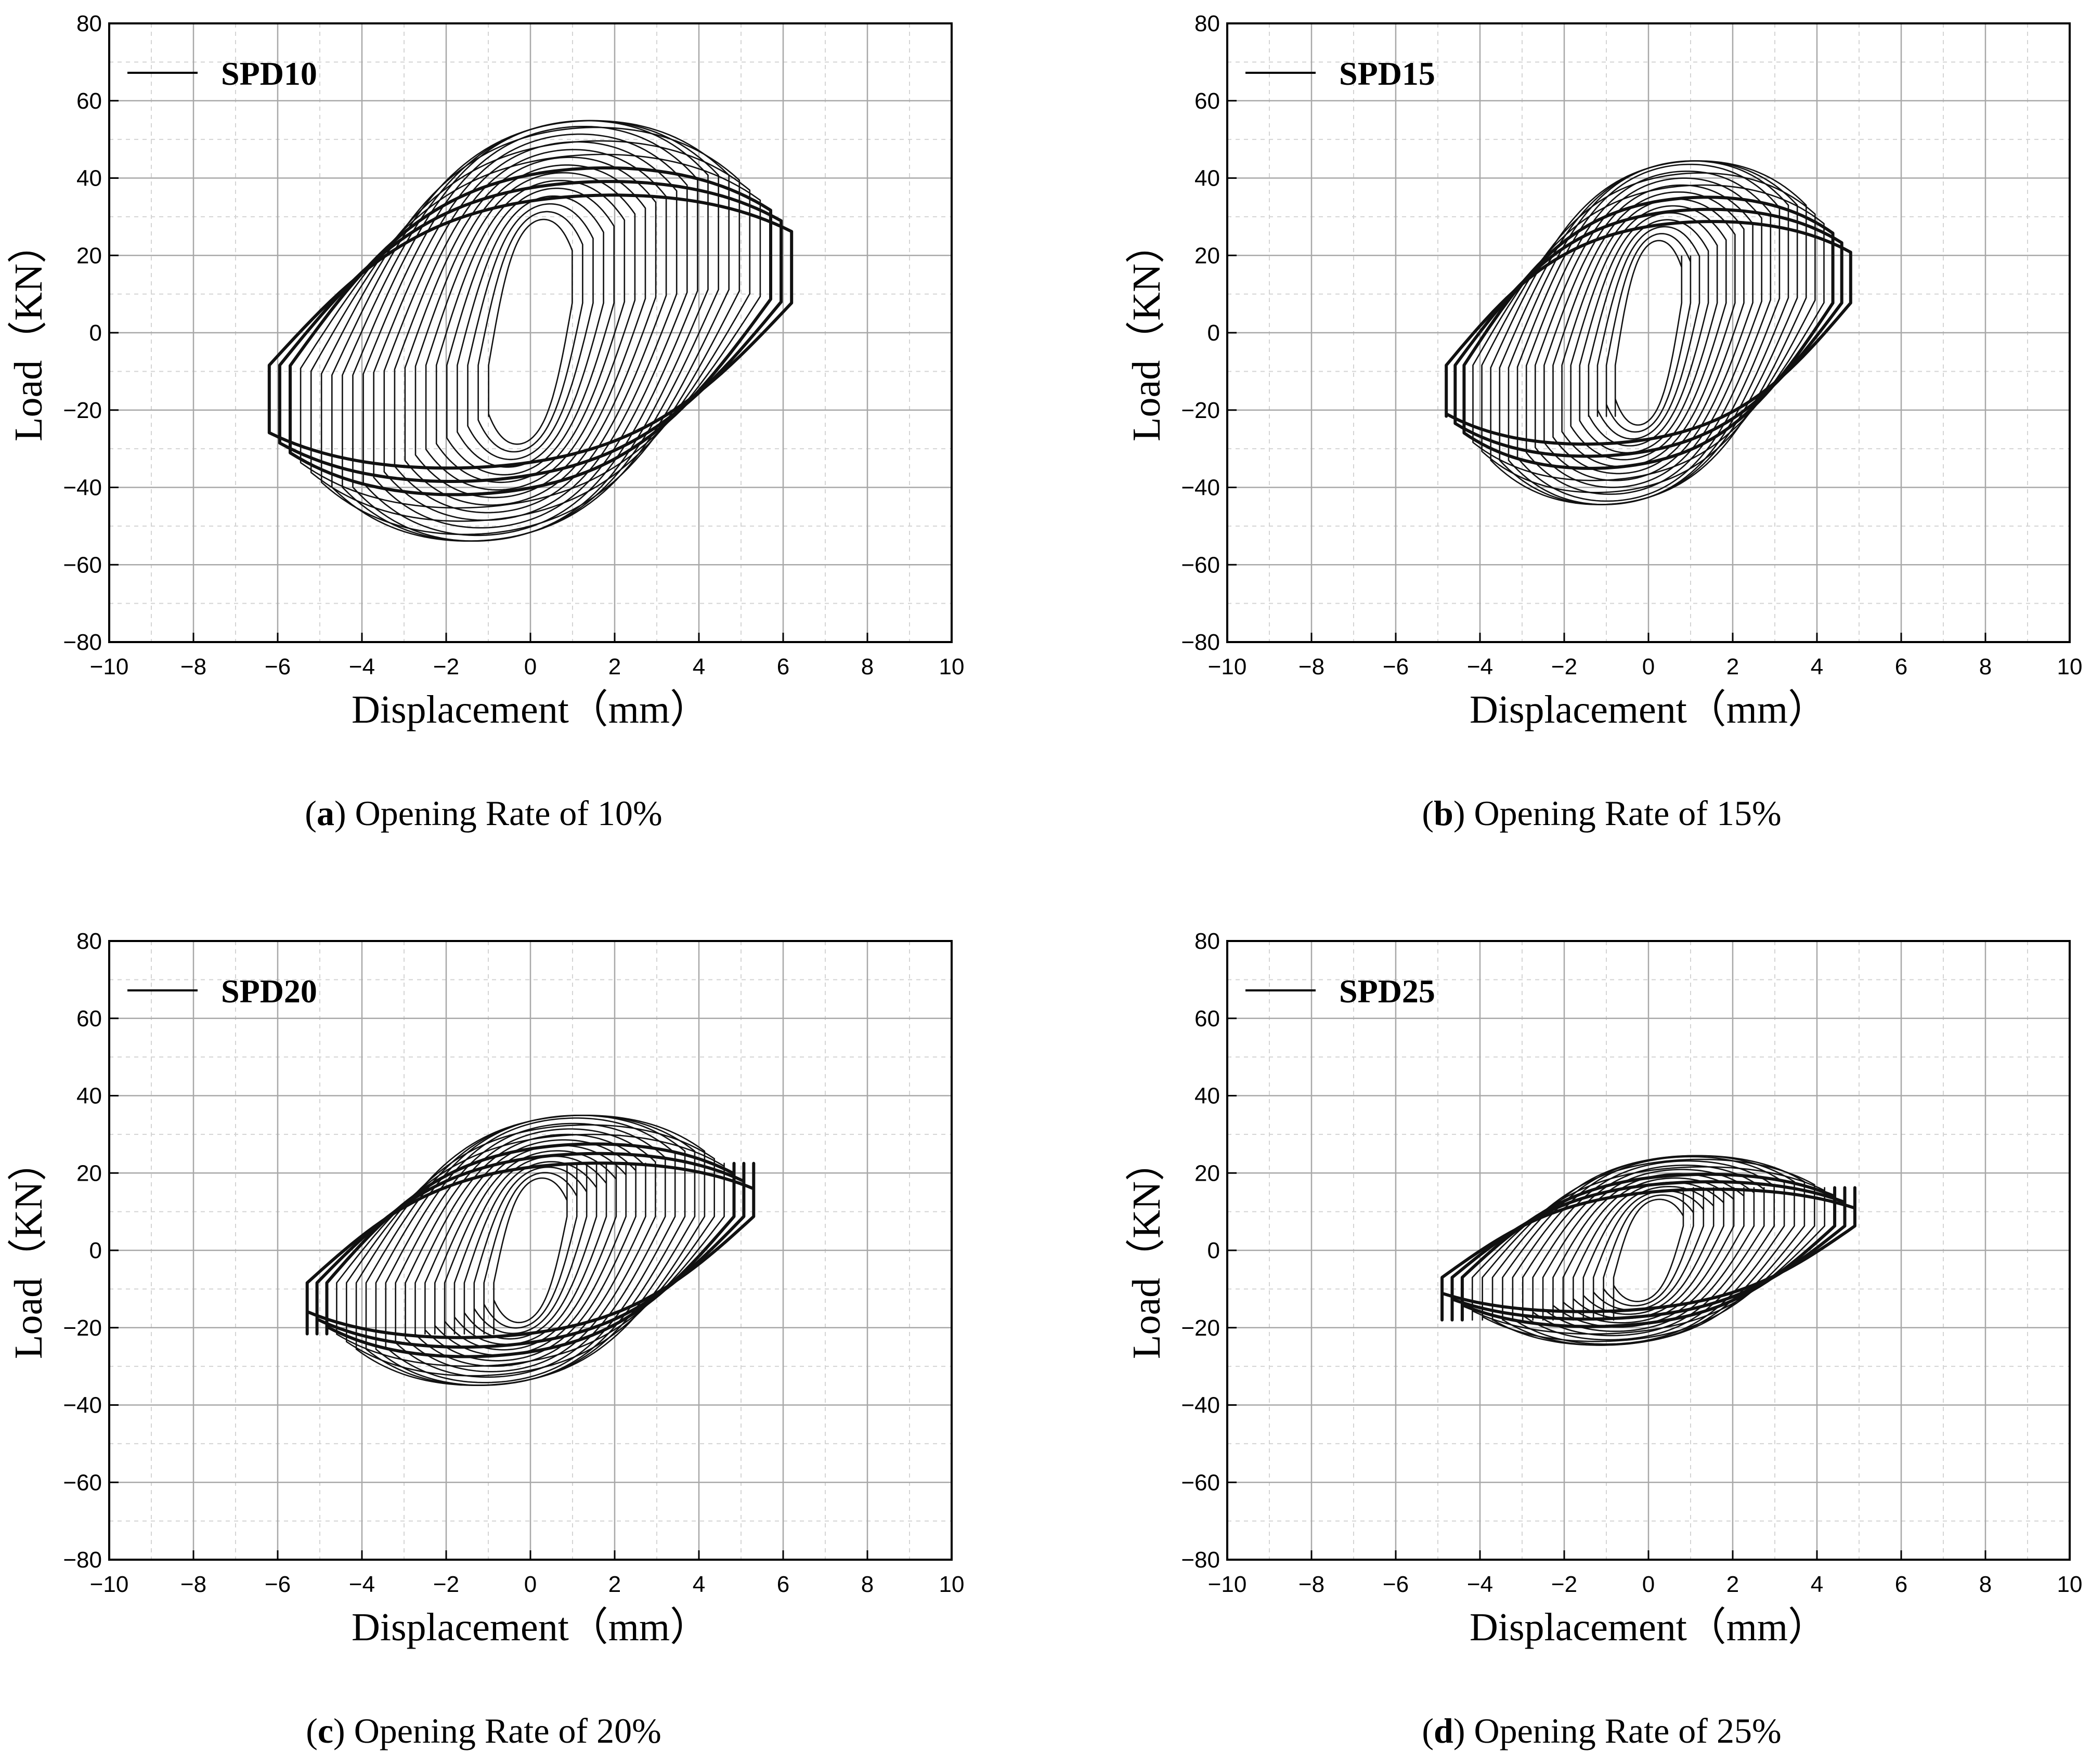  What do you see at coordinates (269, 73) in the screenshot?
I see `legend-label: SPD10` at bounding box center [269, 73].